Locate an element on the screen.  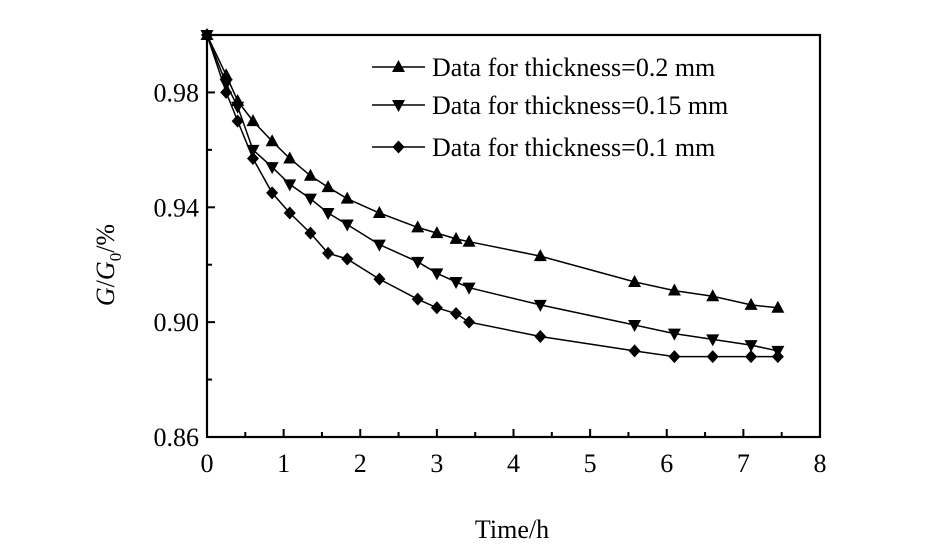
x-tick-label: 8 is located at coordinates (820, 463).